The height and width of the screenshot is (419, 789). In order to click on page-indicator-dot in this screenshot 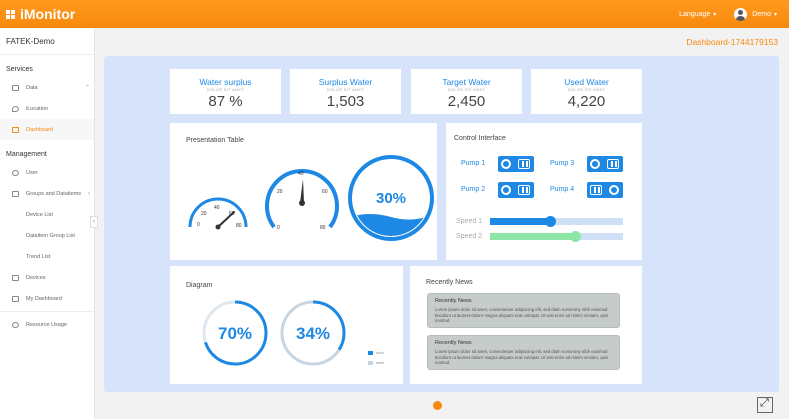, I will do `click(437, 405)`.